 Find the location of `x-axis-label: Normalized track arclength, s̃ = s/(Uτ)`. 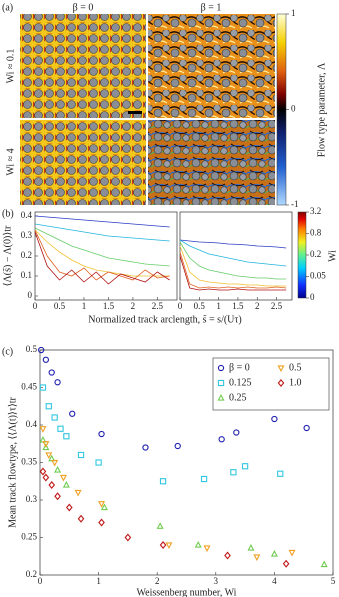

x-axis-label: Normalized track arclength, s̃ = s/(Uτ) is located at coordinates (165, 319).